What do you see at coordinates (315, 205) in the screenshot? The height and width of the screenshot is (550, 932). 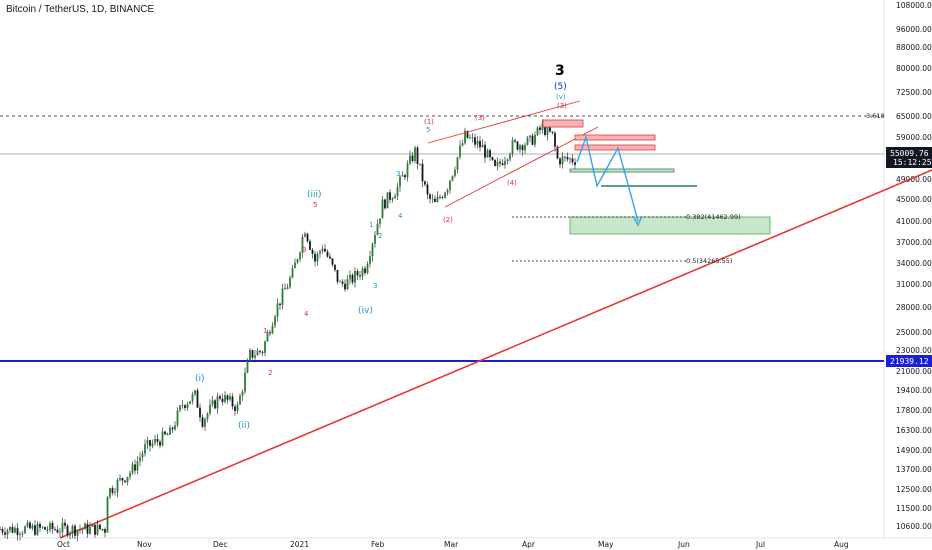 I see `wave-label-n5: 5` at bounding box center [315, 205].